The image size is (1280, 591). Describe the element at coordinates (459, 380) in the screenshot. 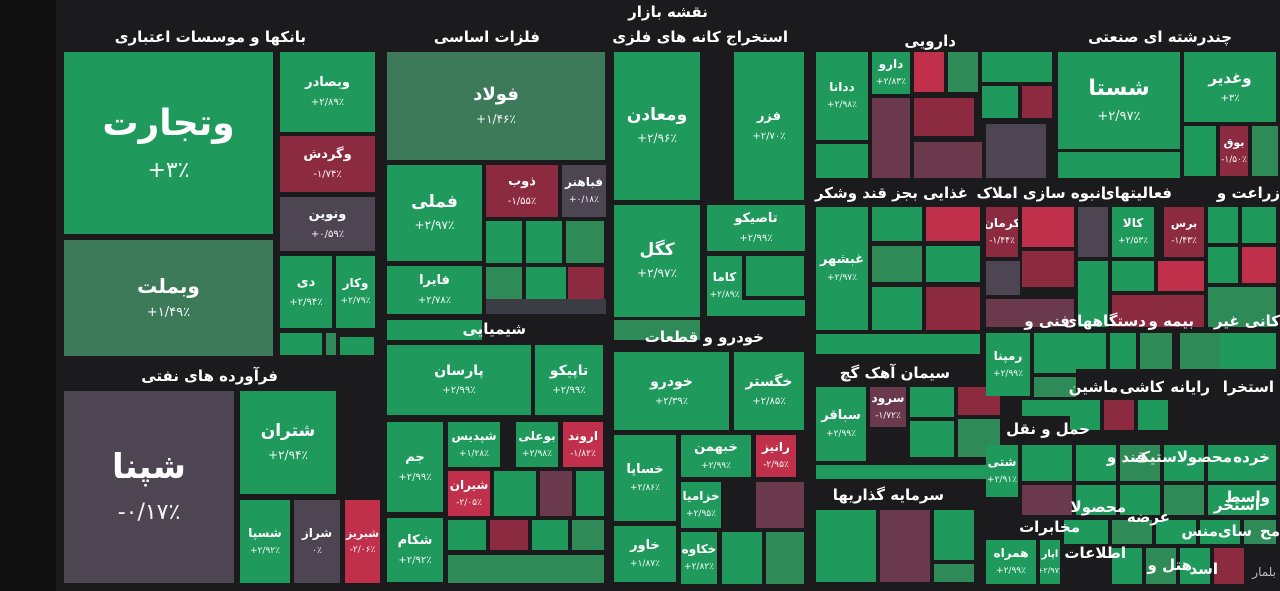

I see `stock-tile: پارسان +۲/۹۹٪` at that location.